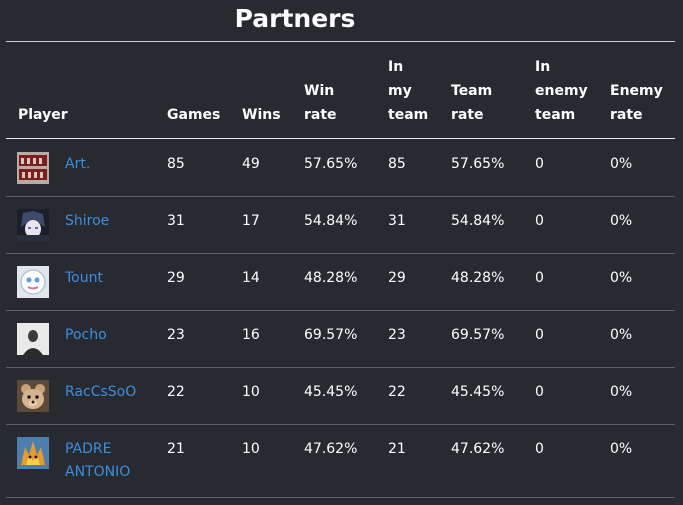 The width and height of the screenshot is (683, 505). I want to click on header-win-rate: Win rate, so click(320, 103).